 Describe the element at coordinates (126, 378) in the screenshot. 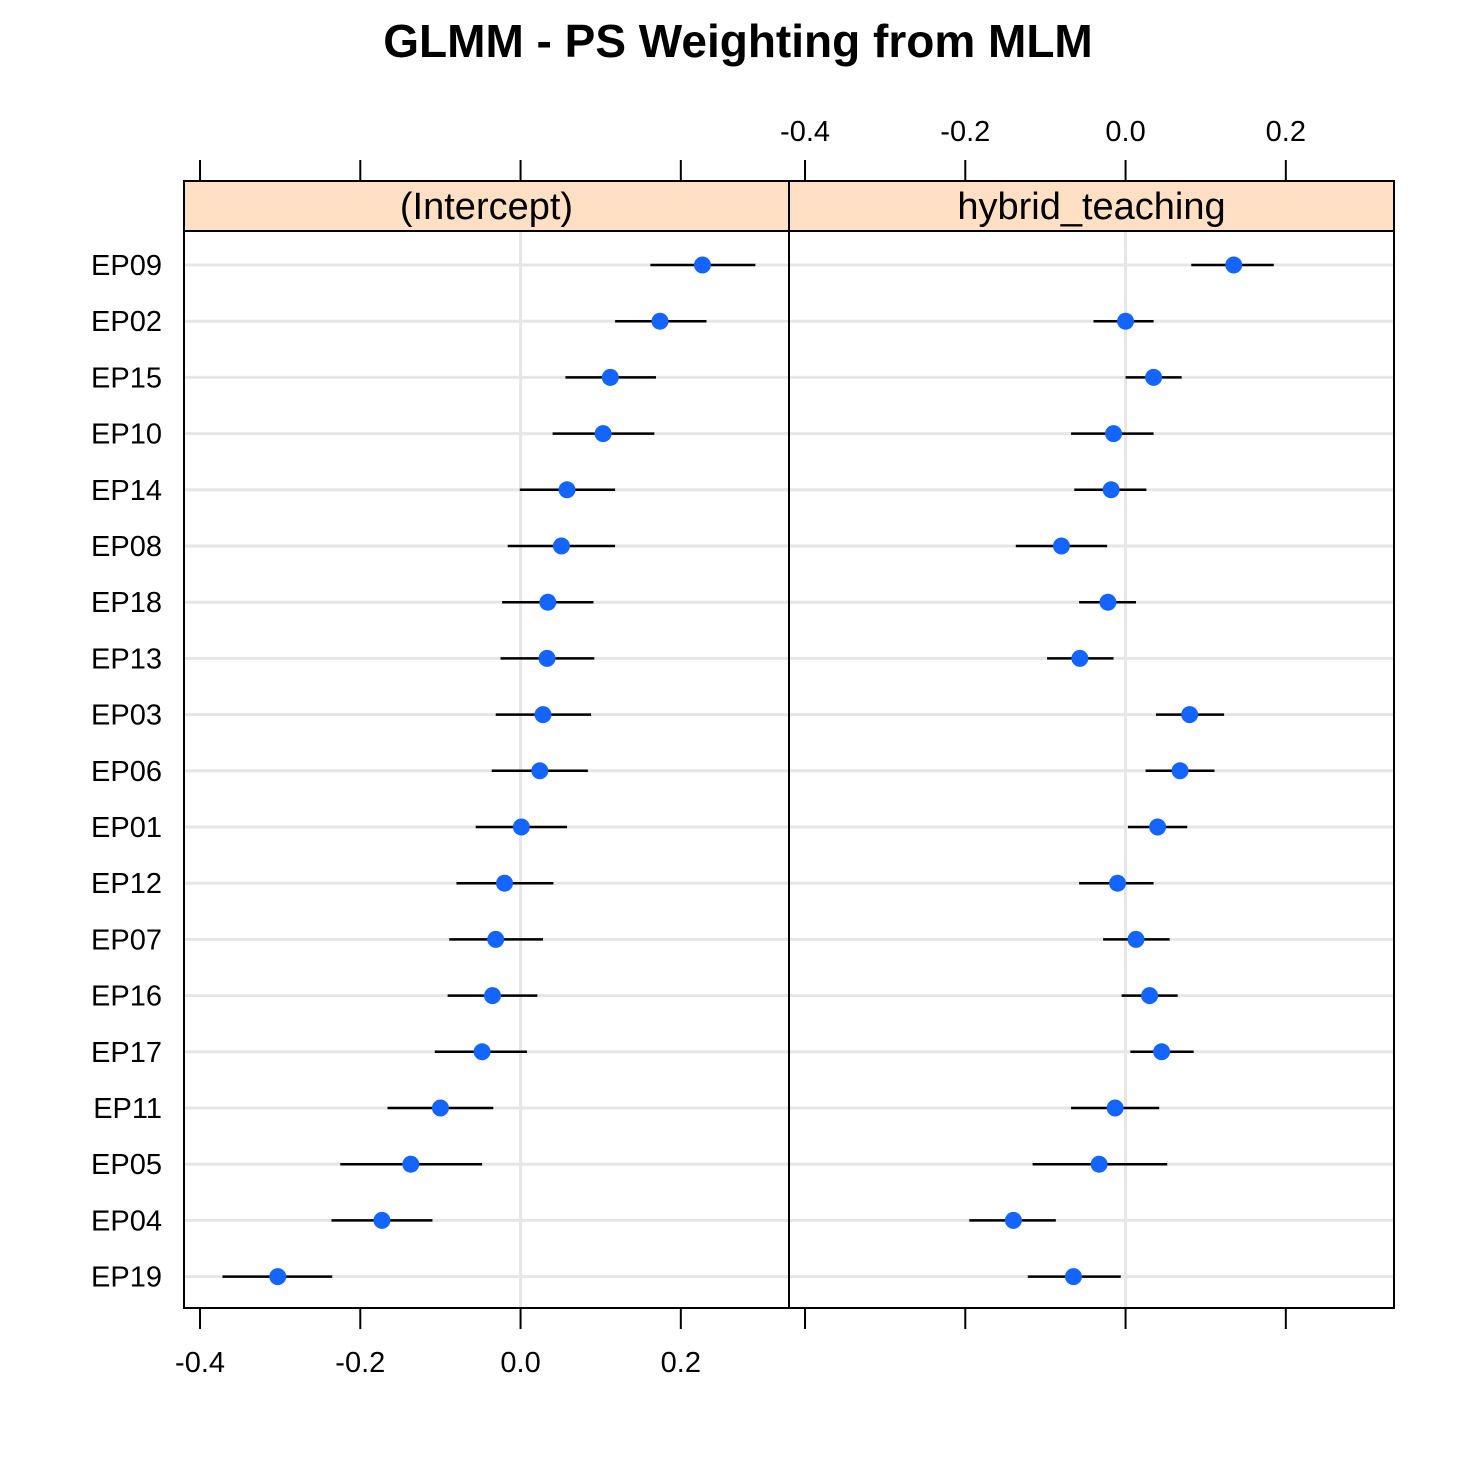

I see `category-label-EP15: EP15` at that location.